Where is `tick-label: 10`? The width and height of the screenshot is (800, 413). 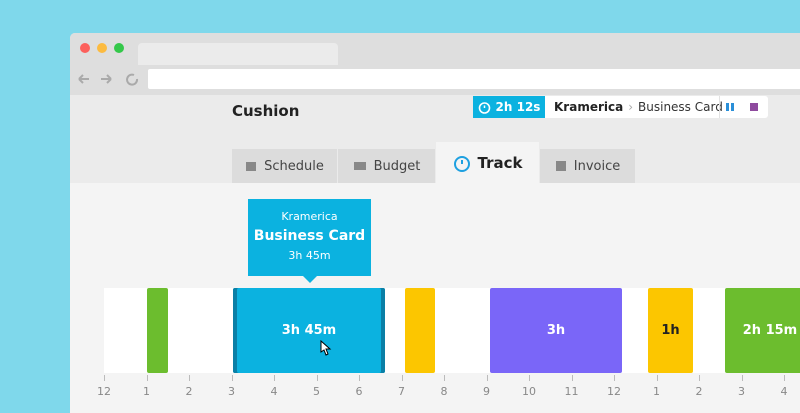
tick-label: 10 is located at coordinates (529, 391).